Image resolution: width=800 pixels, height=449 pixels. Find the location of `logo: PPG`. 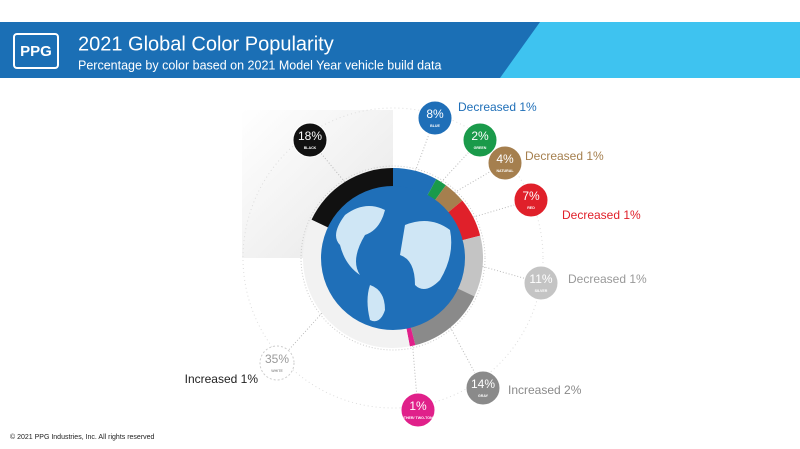

logo: PPG is located at coordinates (36, 51).